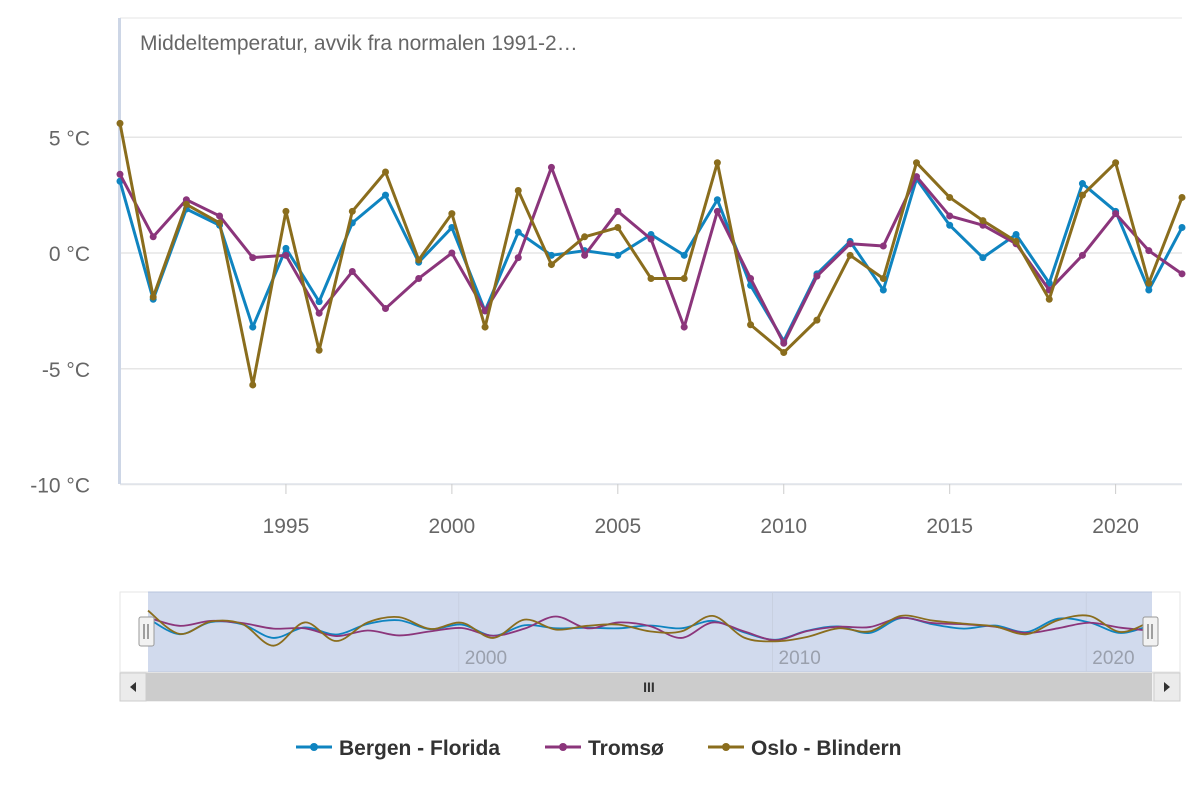  Describe the element at coordinates (69, 138) in the screenshot. I see `y-tick-label: 5 °C` at that location.